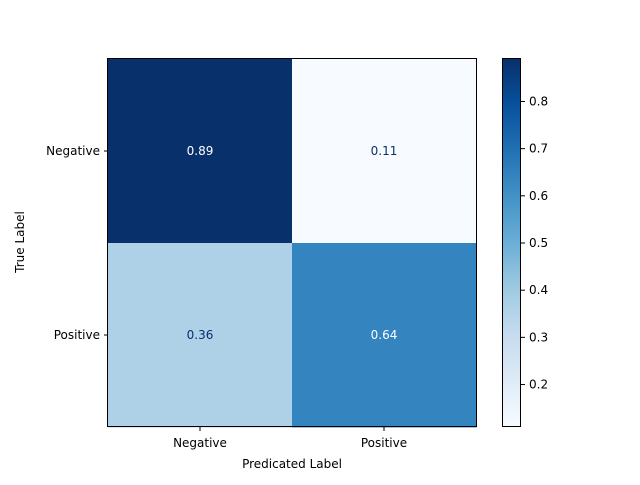 Image resolution: width=640 pixels, height=485 pixels. I want to click on colorbar-tick-label: 0.3, so click(538, 337).